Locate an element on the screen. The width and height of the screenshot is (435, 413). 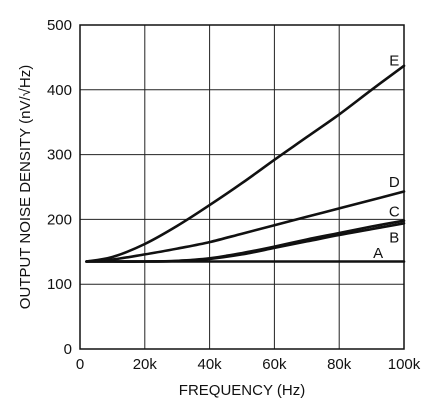
curve-label-e: E is located at coordinates (394, 61).